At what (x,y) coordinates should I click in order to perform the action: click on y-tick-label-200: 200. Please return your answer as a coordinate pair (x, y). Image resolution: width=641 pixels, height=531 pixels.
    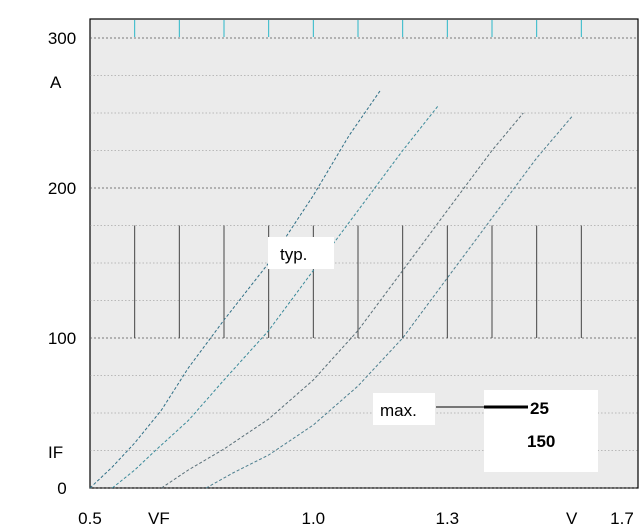
    Looking at the image, I should click on (62, 188).